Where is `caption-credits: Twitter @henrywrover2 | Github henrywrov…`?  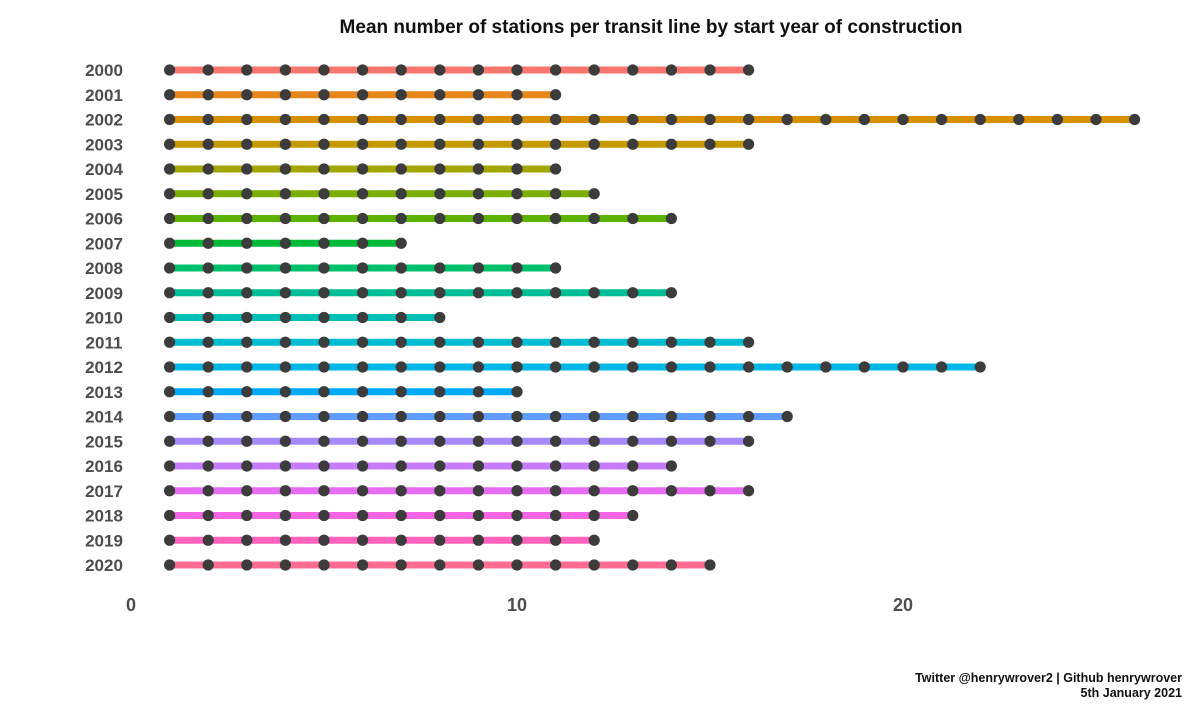 caption-credits: Twitter @henrywrover2 | Github henrywrov… is located at coordinates (1048, 678).